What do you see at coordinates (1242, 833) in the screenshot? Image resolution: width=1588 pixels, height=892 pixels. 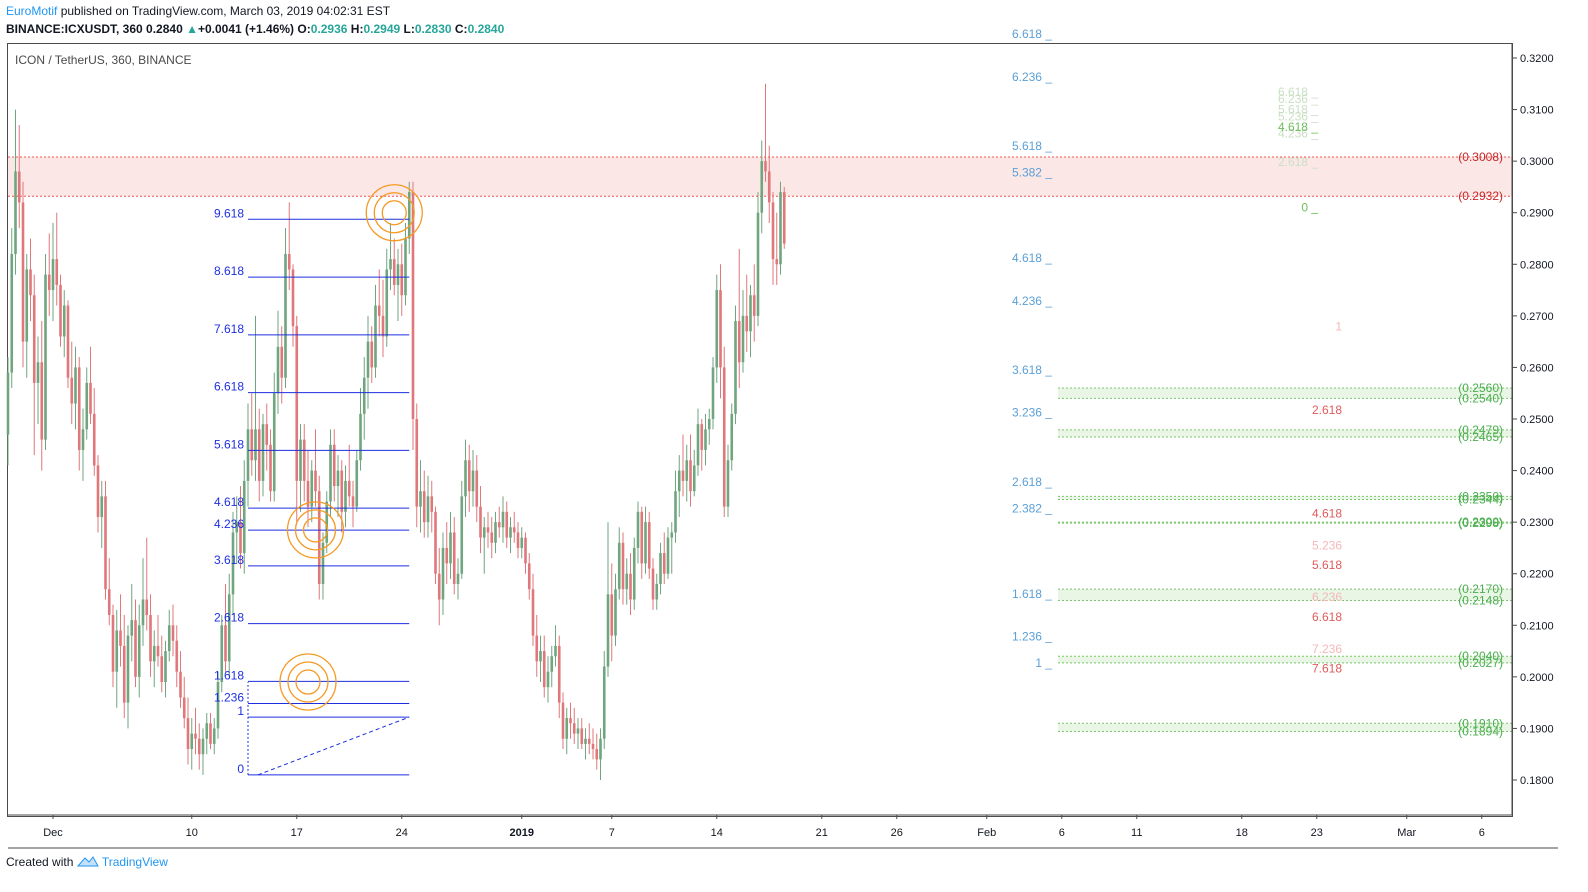 I see `x-tick-label: 18` at bounding box center [1242, 833].